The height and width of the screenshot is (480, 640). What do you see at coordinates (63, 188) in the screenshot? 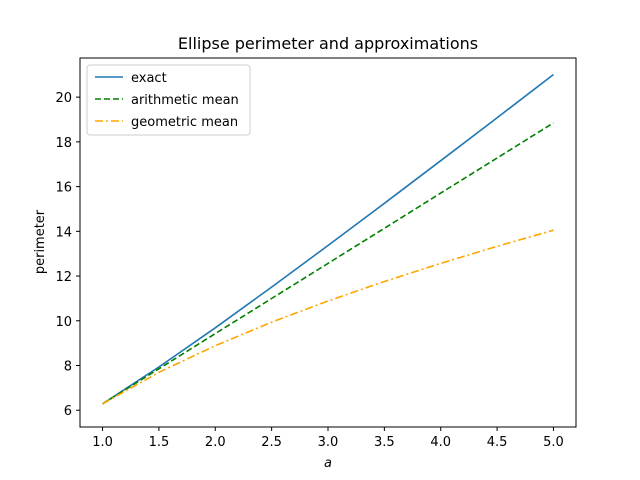
I see `y-tick-label: 16` at bounding box center [63, 188].